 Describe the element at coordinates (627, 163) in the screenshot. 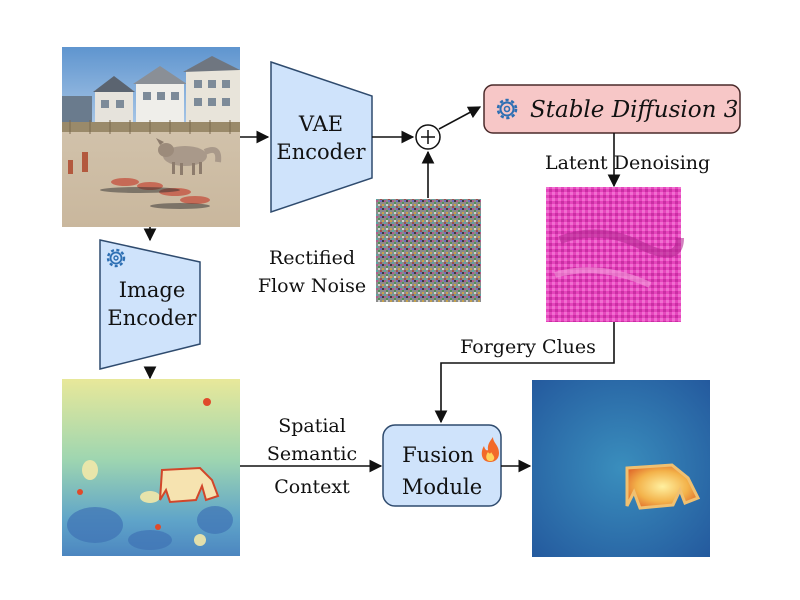

I see `latent-denoising-label: Latent Denoising` at that location.